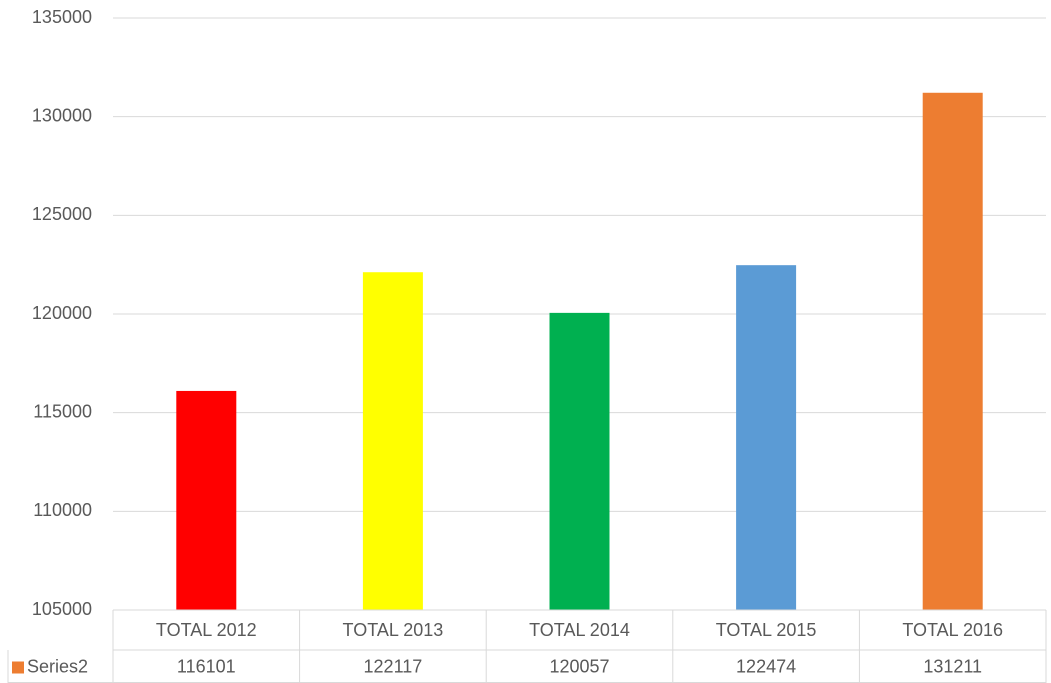  Describe the element at coordinates (393, 666) in the screenshot. I see `data-table-value: 122117` at that location.